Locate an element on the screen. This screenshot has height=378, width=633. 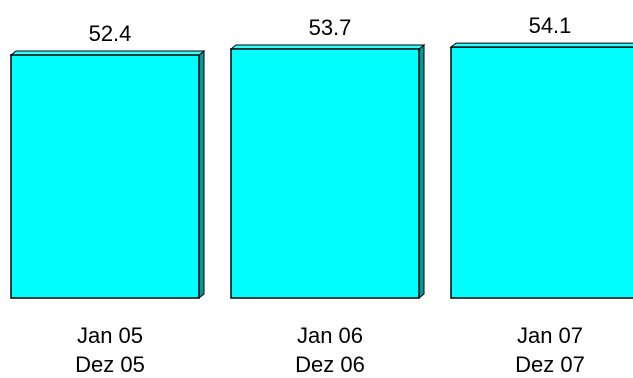
x-tick-label: Dez 07 is located at coordinates (550, 364).